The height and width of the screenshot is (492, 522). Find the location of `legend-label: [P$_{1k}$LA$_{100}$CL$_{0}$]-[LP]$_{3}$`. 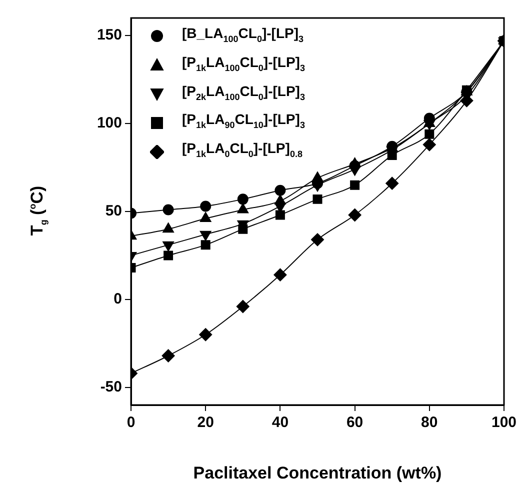

legend-label: [P$_{1k}$LA$_{100}$CL$_{0}$]-[LP]$_{3}$ is located at coordinates (243, 63).